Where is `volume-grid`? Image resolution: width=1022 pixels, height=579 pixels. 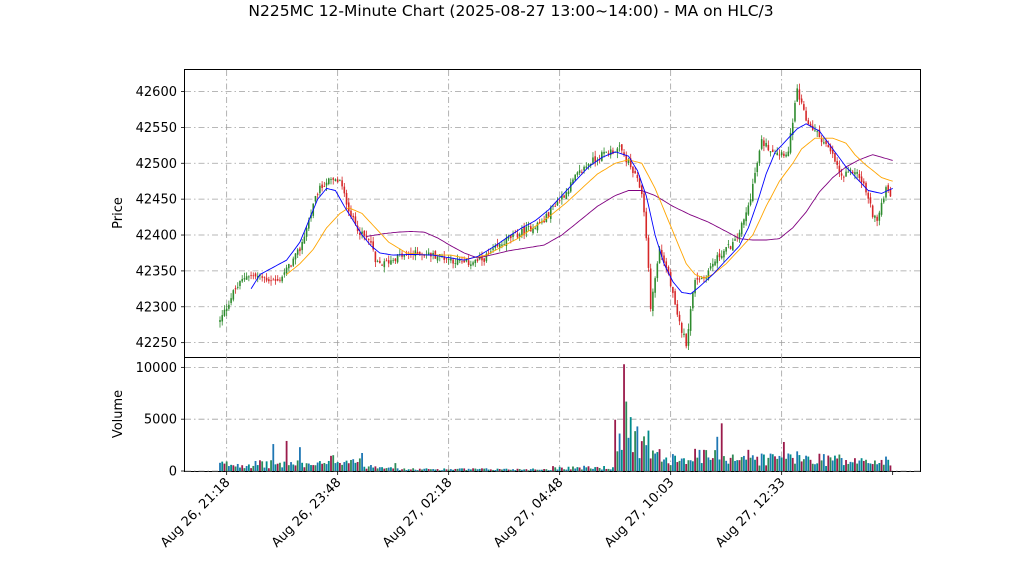
volume-grid is located at coordinates (552, 414).